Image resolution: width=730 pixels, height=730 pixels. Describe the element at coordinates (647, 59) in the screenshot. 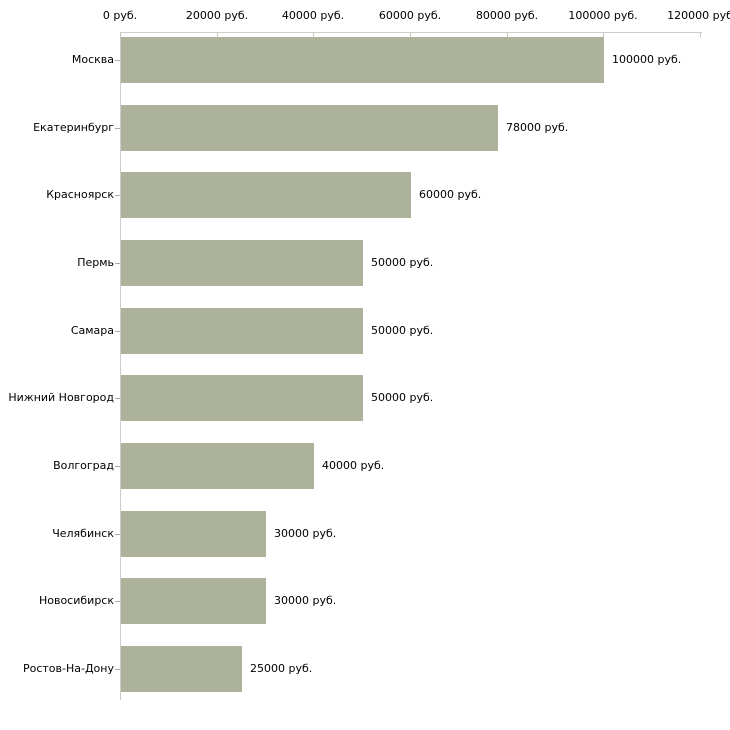

I see `value-label: 100000 руб.` at that location.